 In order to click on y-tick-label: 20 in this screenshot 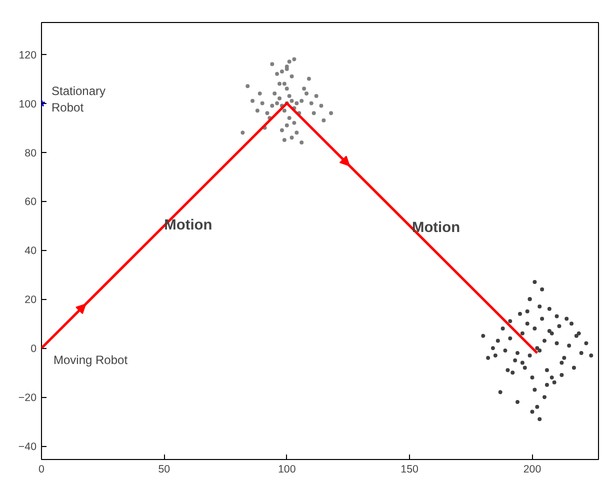, I will do `click(30, 300)`.